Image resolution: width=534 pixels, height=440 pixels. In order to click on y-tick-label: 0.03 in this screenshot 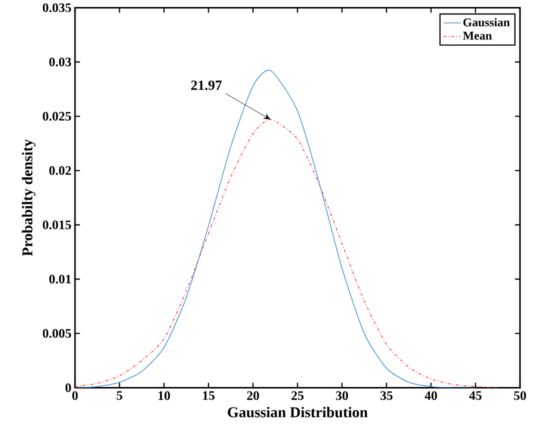, I will do `click(60, 62)`.